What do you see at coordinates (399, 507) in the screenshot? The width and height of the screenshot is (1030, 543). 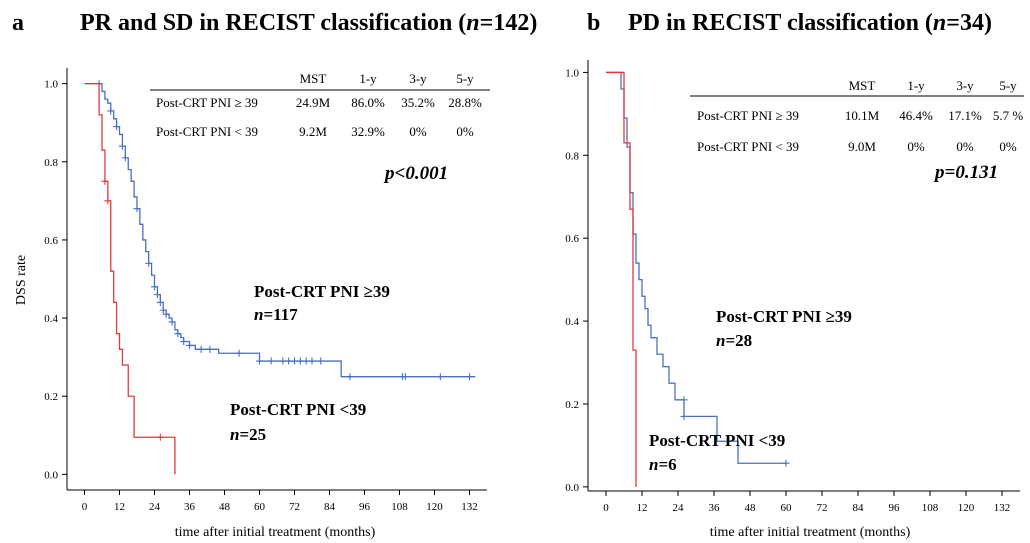 I see `panel-a-x-tick-label: 108` at bounding box center [399, 507].